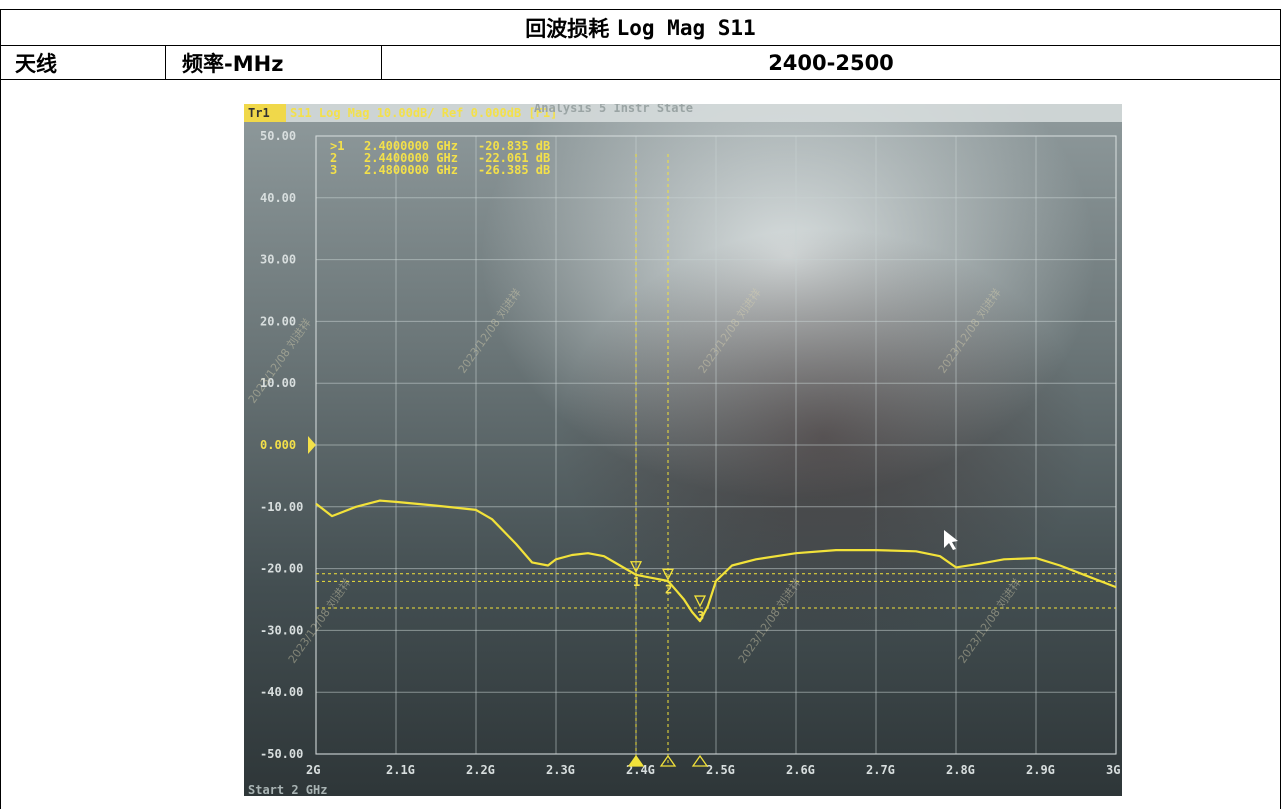 Image resolution: width=1281 pixels, height=809 pixels. Describe the element at coordinates (960, 770) in the screenshot. I see `x-tick-label: 2.8G` at that location.